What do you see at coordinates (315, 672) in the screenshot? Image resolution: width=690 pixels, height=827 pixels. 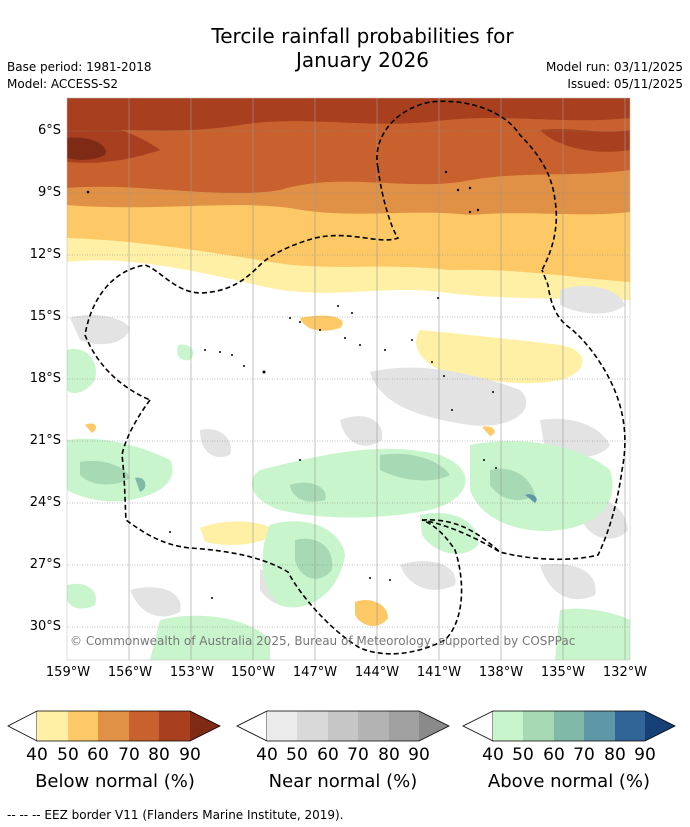 I see `lon-label: 147°W` at bounding box center [315, 672].